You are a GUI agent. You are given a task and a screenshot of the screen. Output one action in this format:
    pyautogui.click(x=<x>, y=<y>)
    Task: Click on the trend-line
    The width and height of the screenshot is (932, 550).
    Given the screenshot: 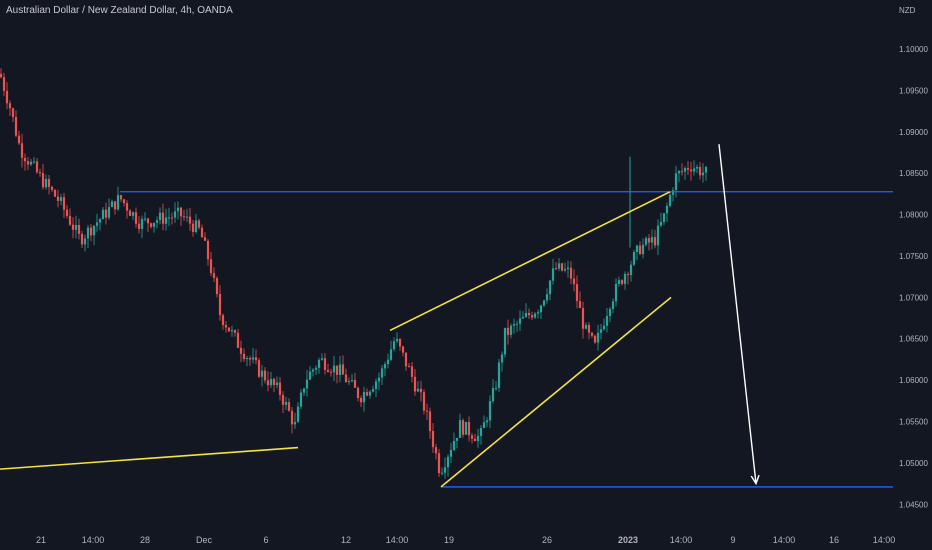 What is the action you would take?
    pyautogui.click(x=556, y=392)
    